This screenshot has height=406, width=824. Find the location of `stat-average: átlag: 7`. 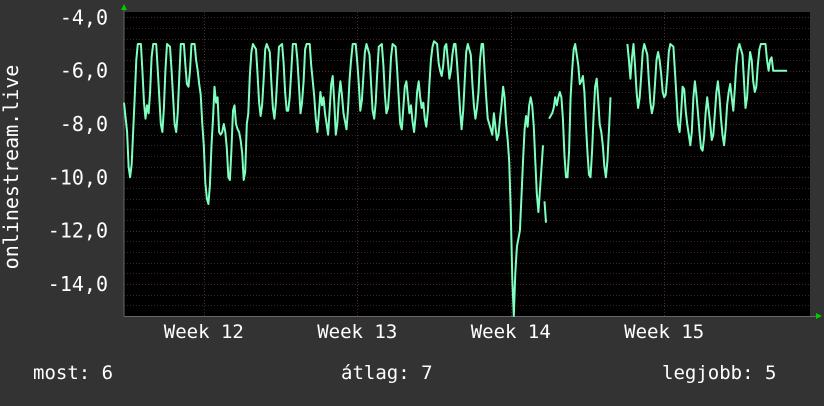

stat-average: átlag: 7 is located at coordinates (387, 373).